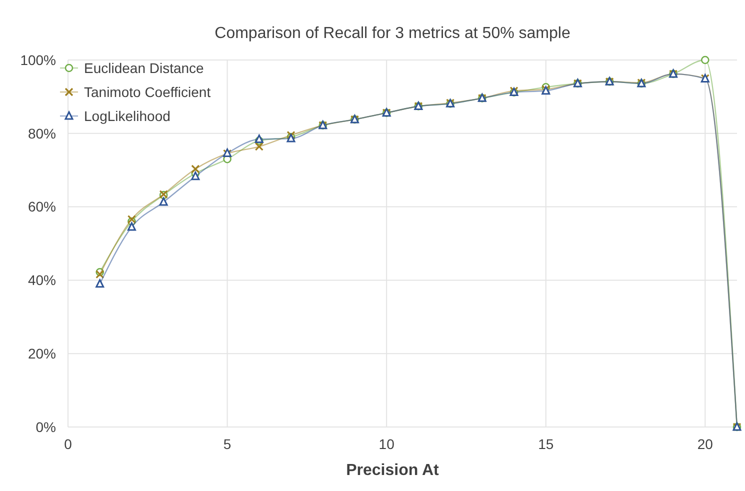 This screenshot has width=745, height=491. Describe the element at coordinates (42, 354) in the screenshot. I see `y-tick-label: 20%` at that location.